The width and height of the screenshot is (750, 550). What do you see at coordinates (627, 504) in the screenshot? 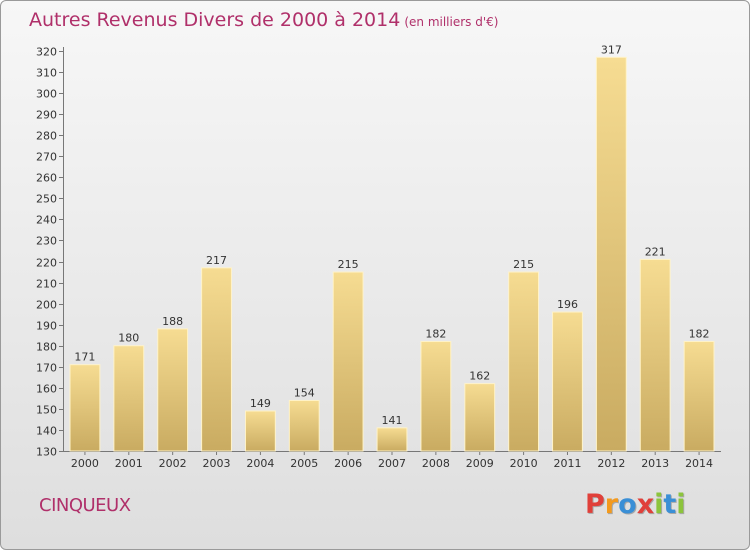
I see `logo-letter: o` at bounding box center [627, 504].